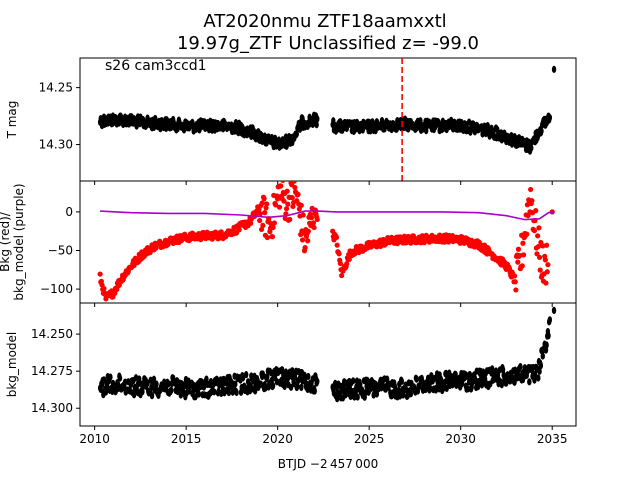  Describe the element at coordinates (554, 310) in the screenshot. I see `data-point-outlier` at that location.